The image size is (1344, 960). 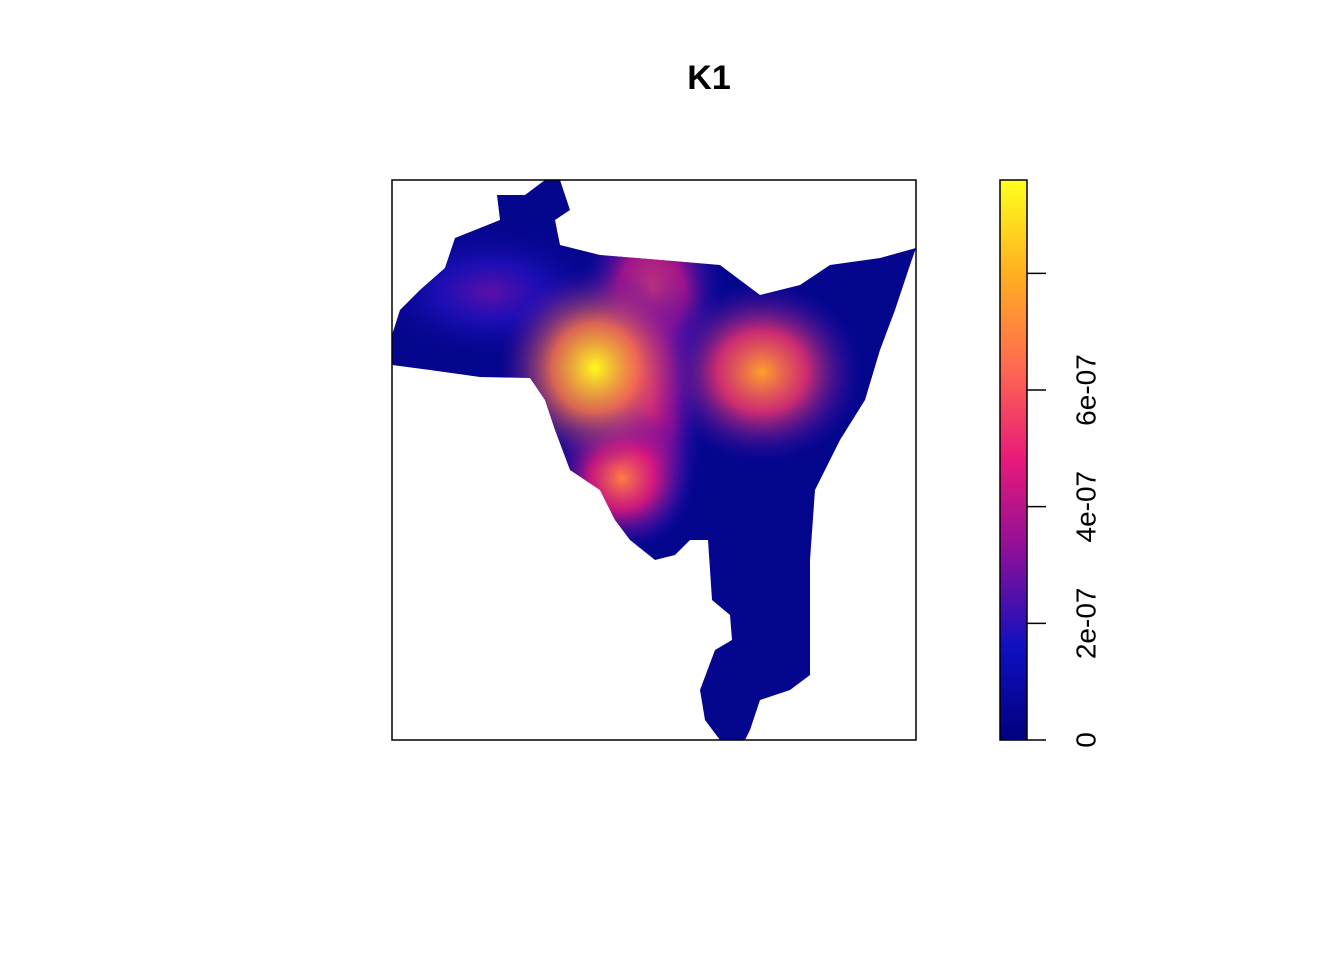 I want to click on colorbar-tick-label: 6e-07, so click(x=1085, y=390).